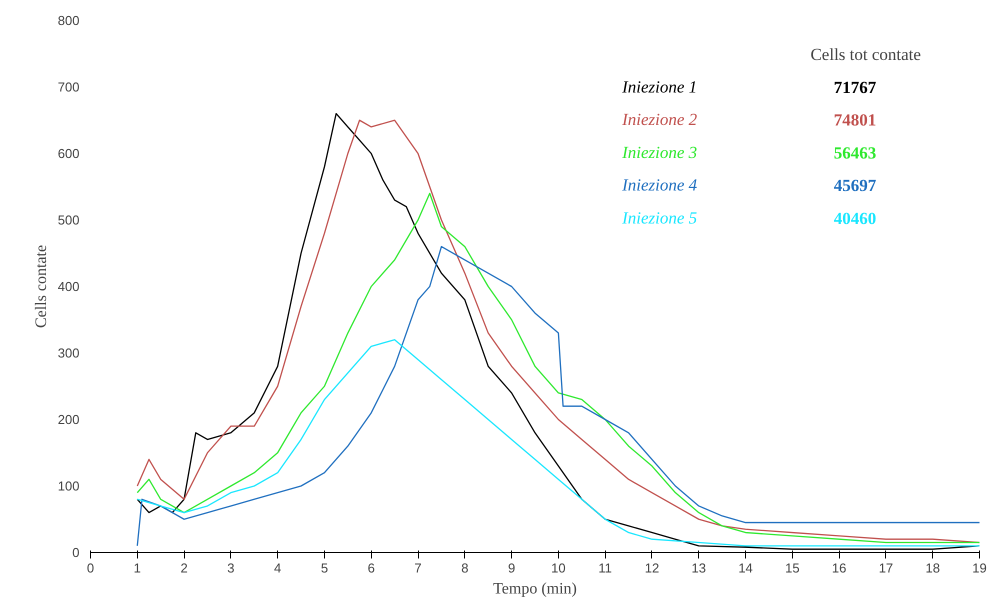 The height and width of the screenshot is (608, 993). I want to click on x-tick-label: 9, so click(512, 568).